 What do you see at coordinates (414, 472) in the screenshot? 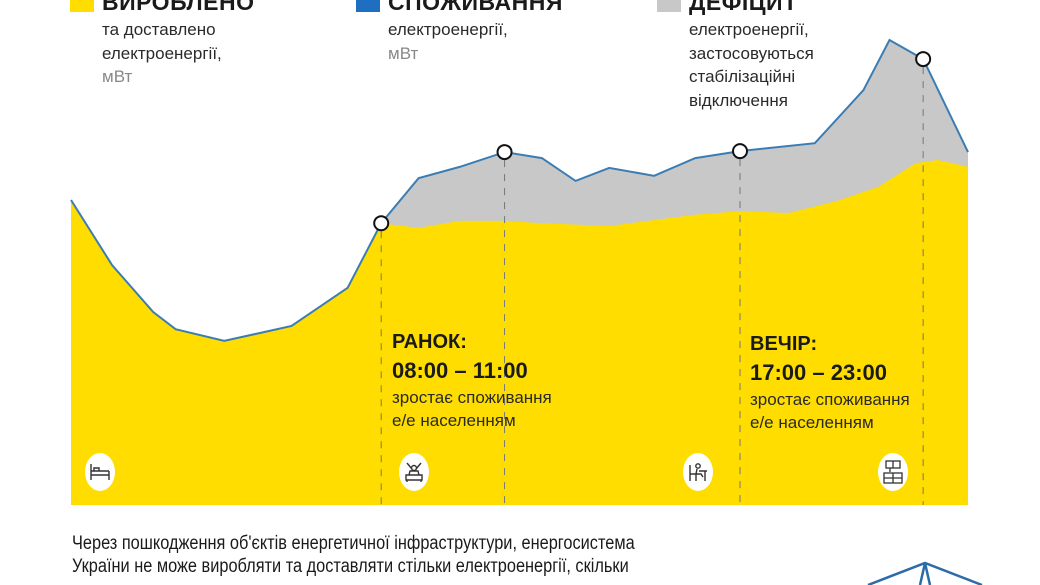
I see `waking-person-icon` at bounding box center [414, 472].